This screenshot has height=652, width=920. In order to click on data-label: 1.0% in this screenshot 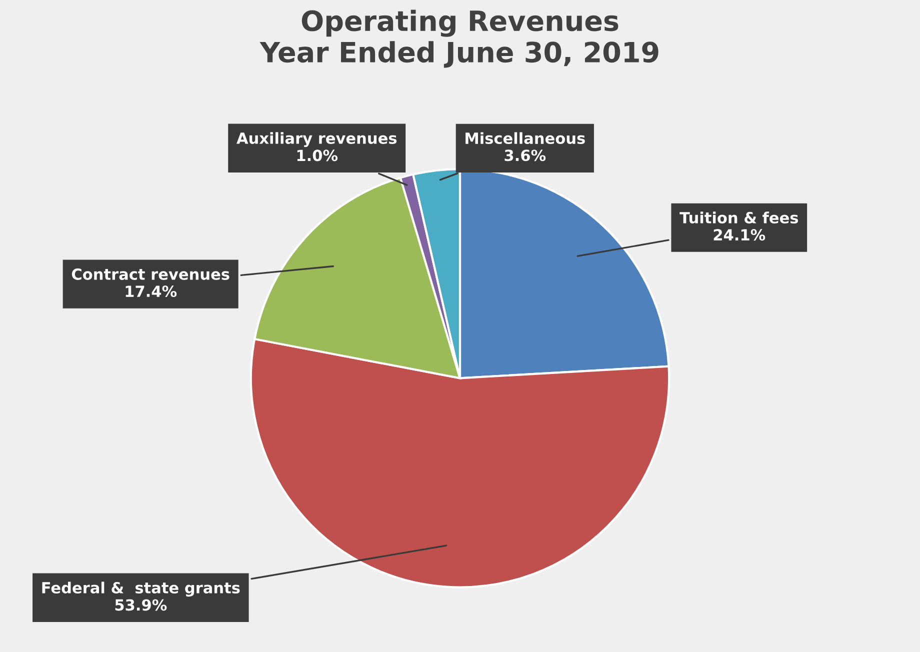, I will do `click(317, 156)`.